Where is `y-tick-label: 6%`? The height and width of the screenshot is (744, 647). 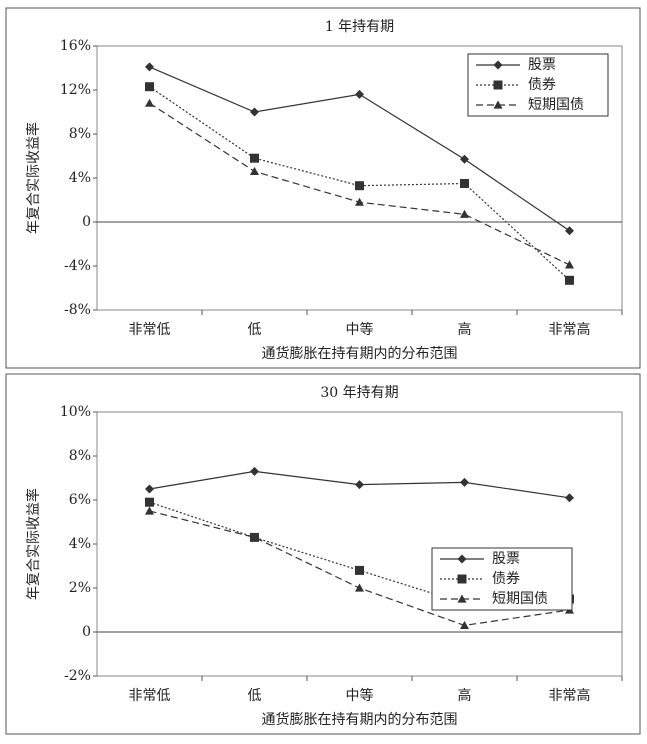
y-tick-label: 6% is located at coordinates (80, 500).